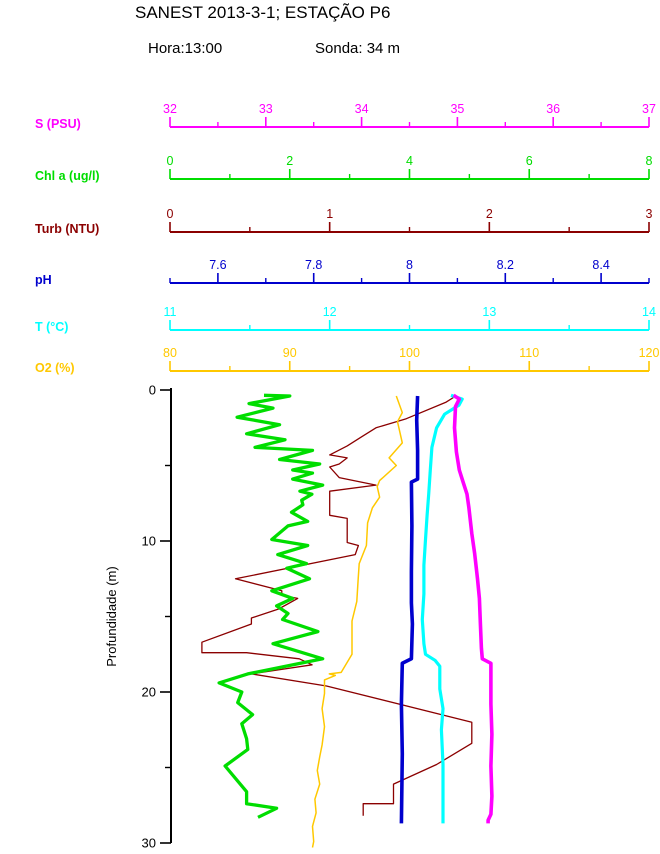 The width and height of the screenshot is (660, 854). What do you see at coordinates (505, 265) in the screenshot?
I see `tick-label-ph: 8.2` at bounding box center [505, 265].